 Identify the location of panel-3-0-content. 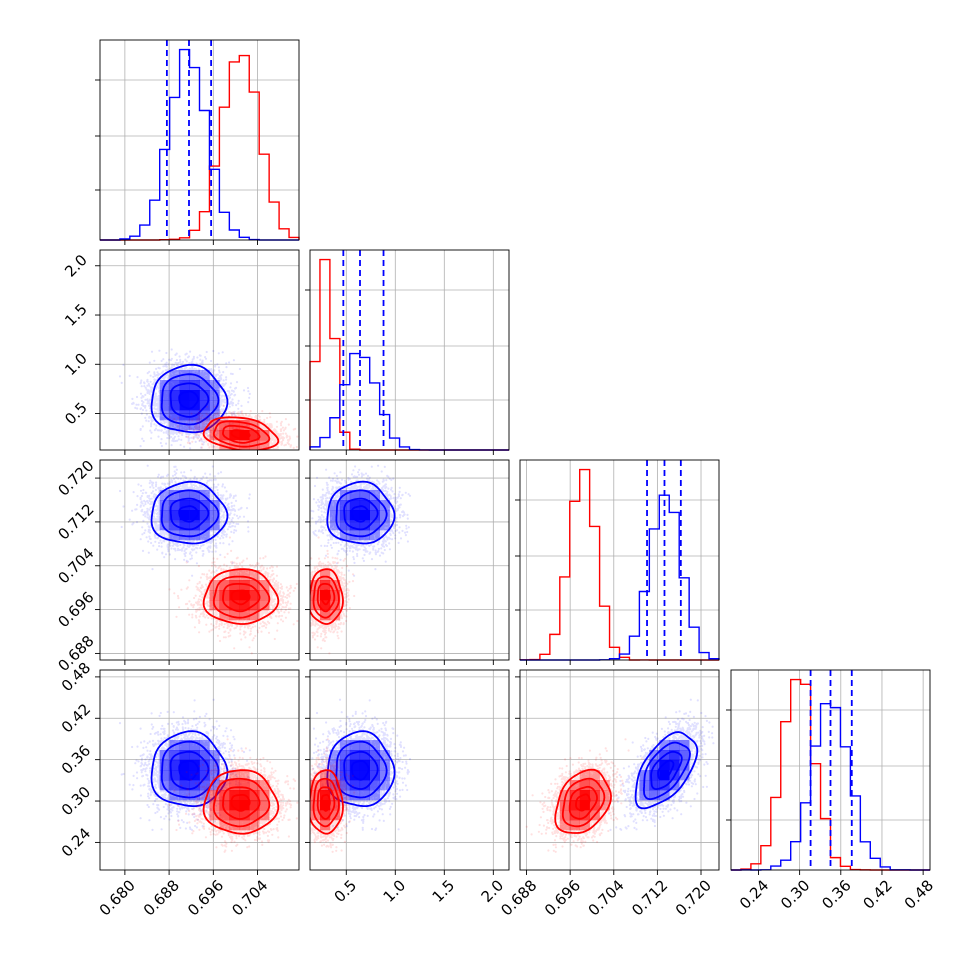
(208, 775).